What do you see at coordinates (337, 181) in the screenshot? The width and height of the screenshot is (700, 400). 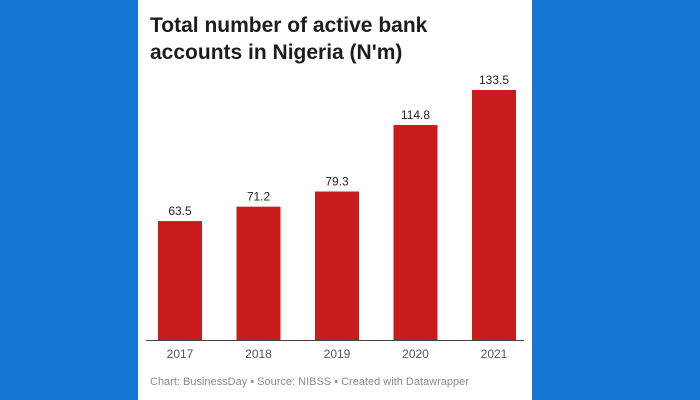 I see `value-label-2019: 79.3` at bounding box center [337, 181].